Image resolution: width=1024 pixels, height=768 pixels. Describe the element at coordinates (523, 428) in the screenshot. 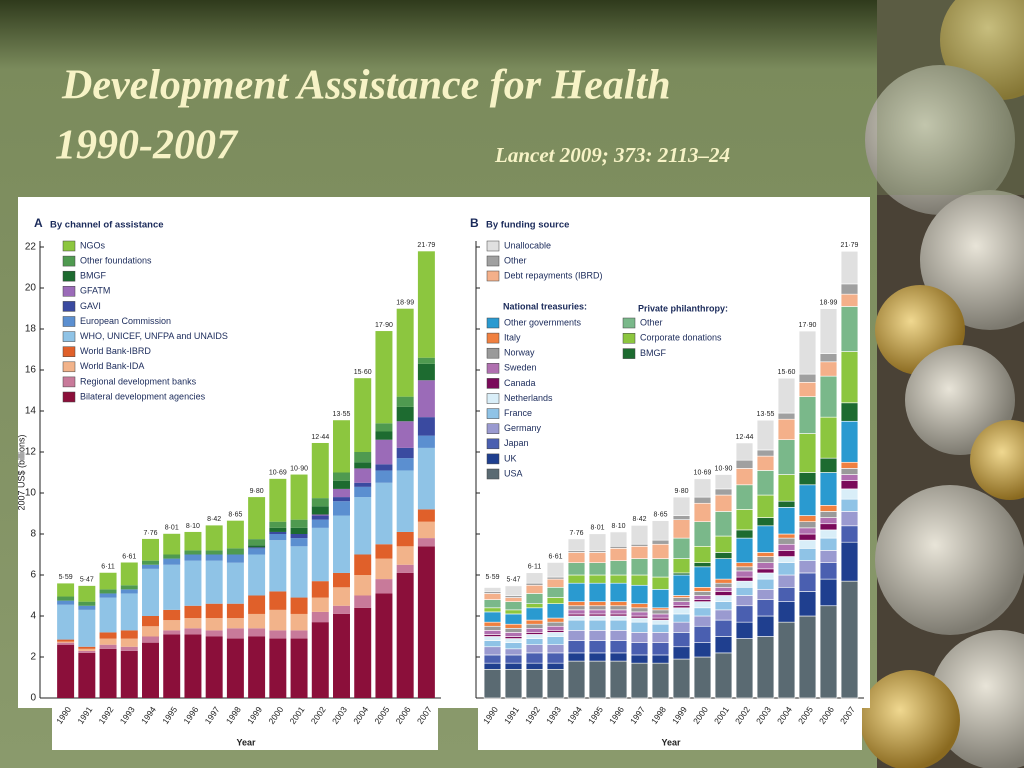

I see `legend-label: Germany` at that location.